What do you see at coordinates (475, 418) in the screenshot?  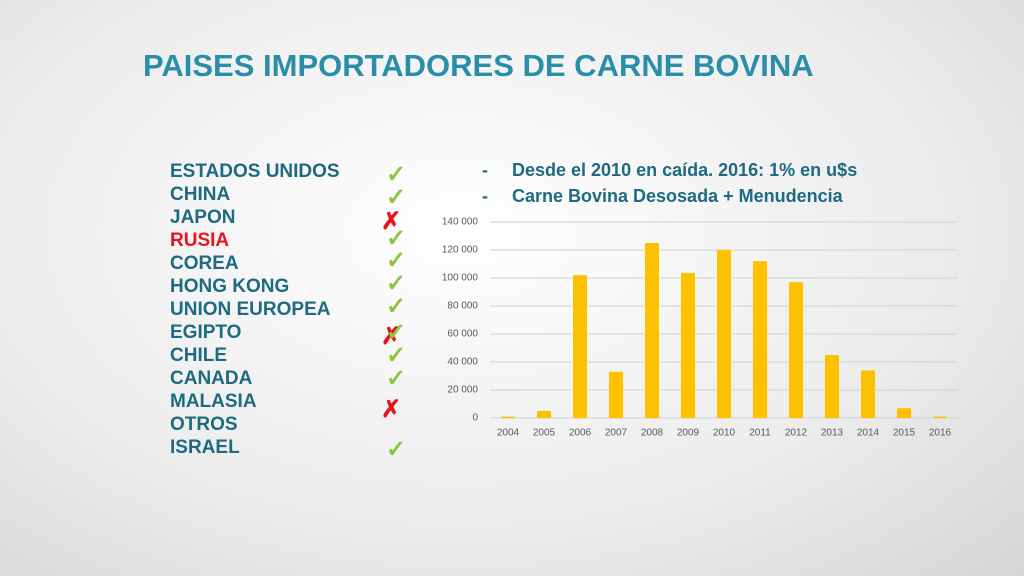 I see `y-tick-label: 0` at bounding box center [475, 418].